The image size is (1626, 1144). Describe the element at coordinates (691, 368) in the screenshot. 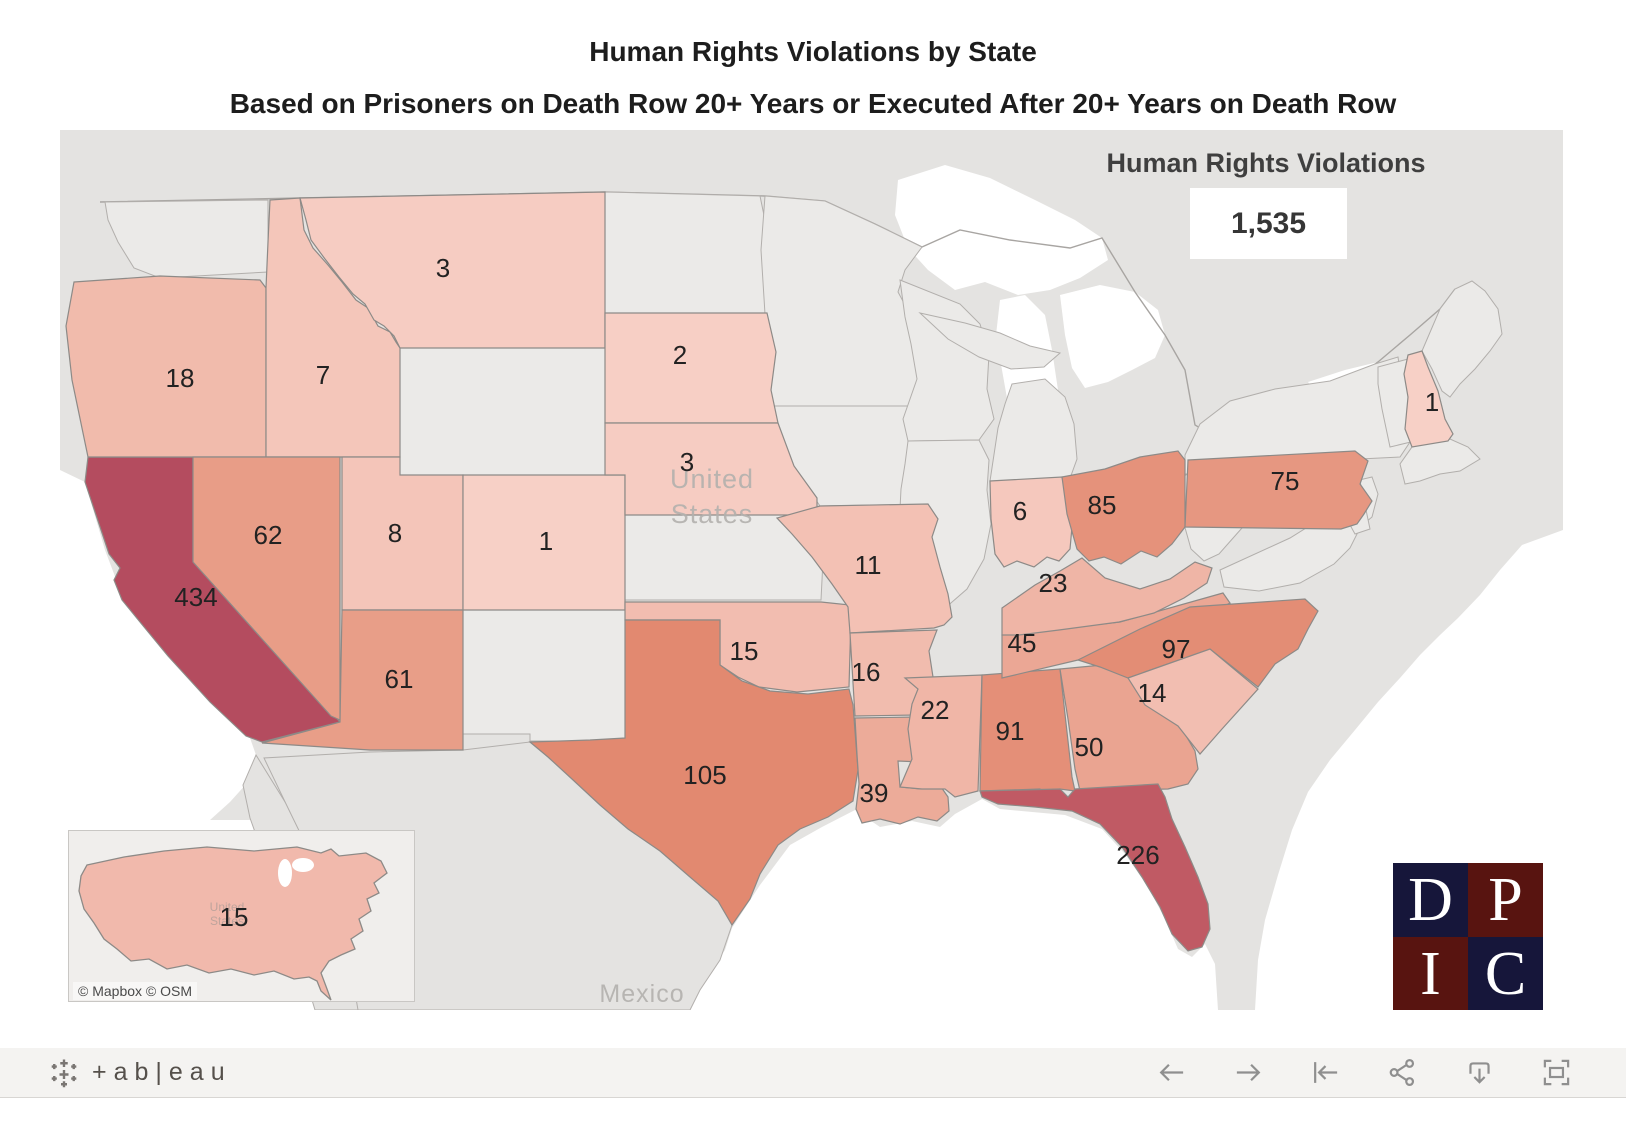

I see `state-south-dakota` at that location.